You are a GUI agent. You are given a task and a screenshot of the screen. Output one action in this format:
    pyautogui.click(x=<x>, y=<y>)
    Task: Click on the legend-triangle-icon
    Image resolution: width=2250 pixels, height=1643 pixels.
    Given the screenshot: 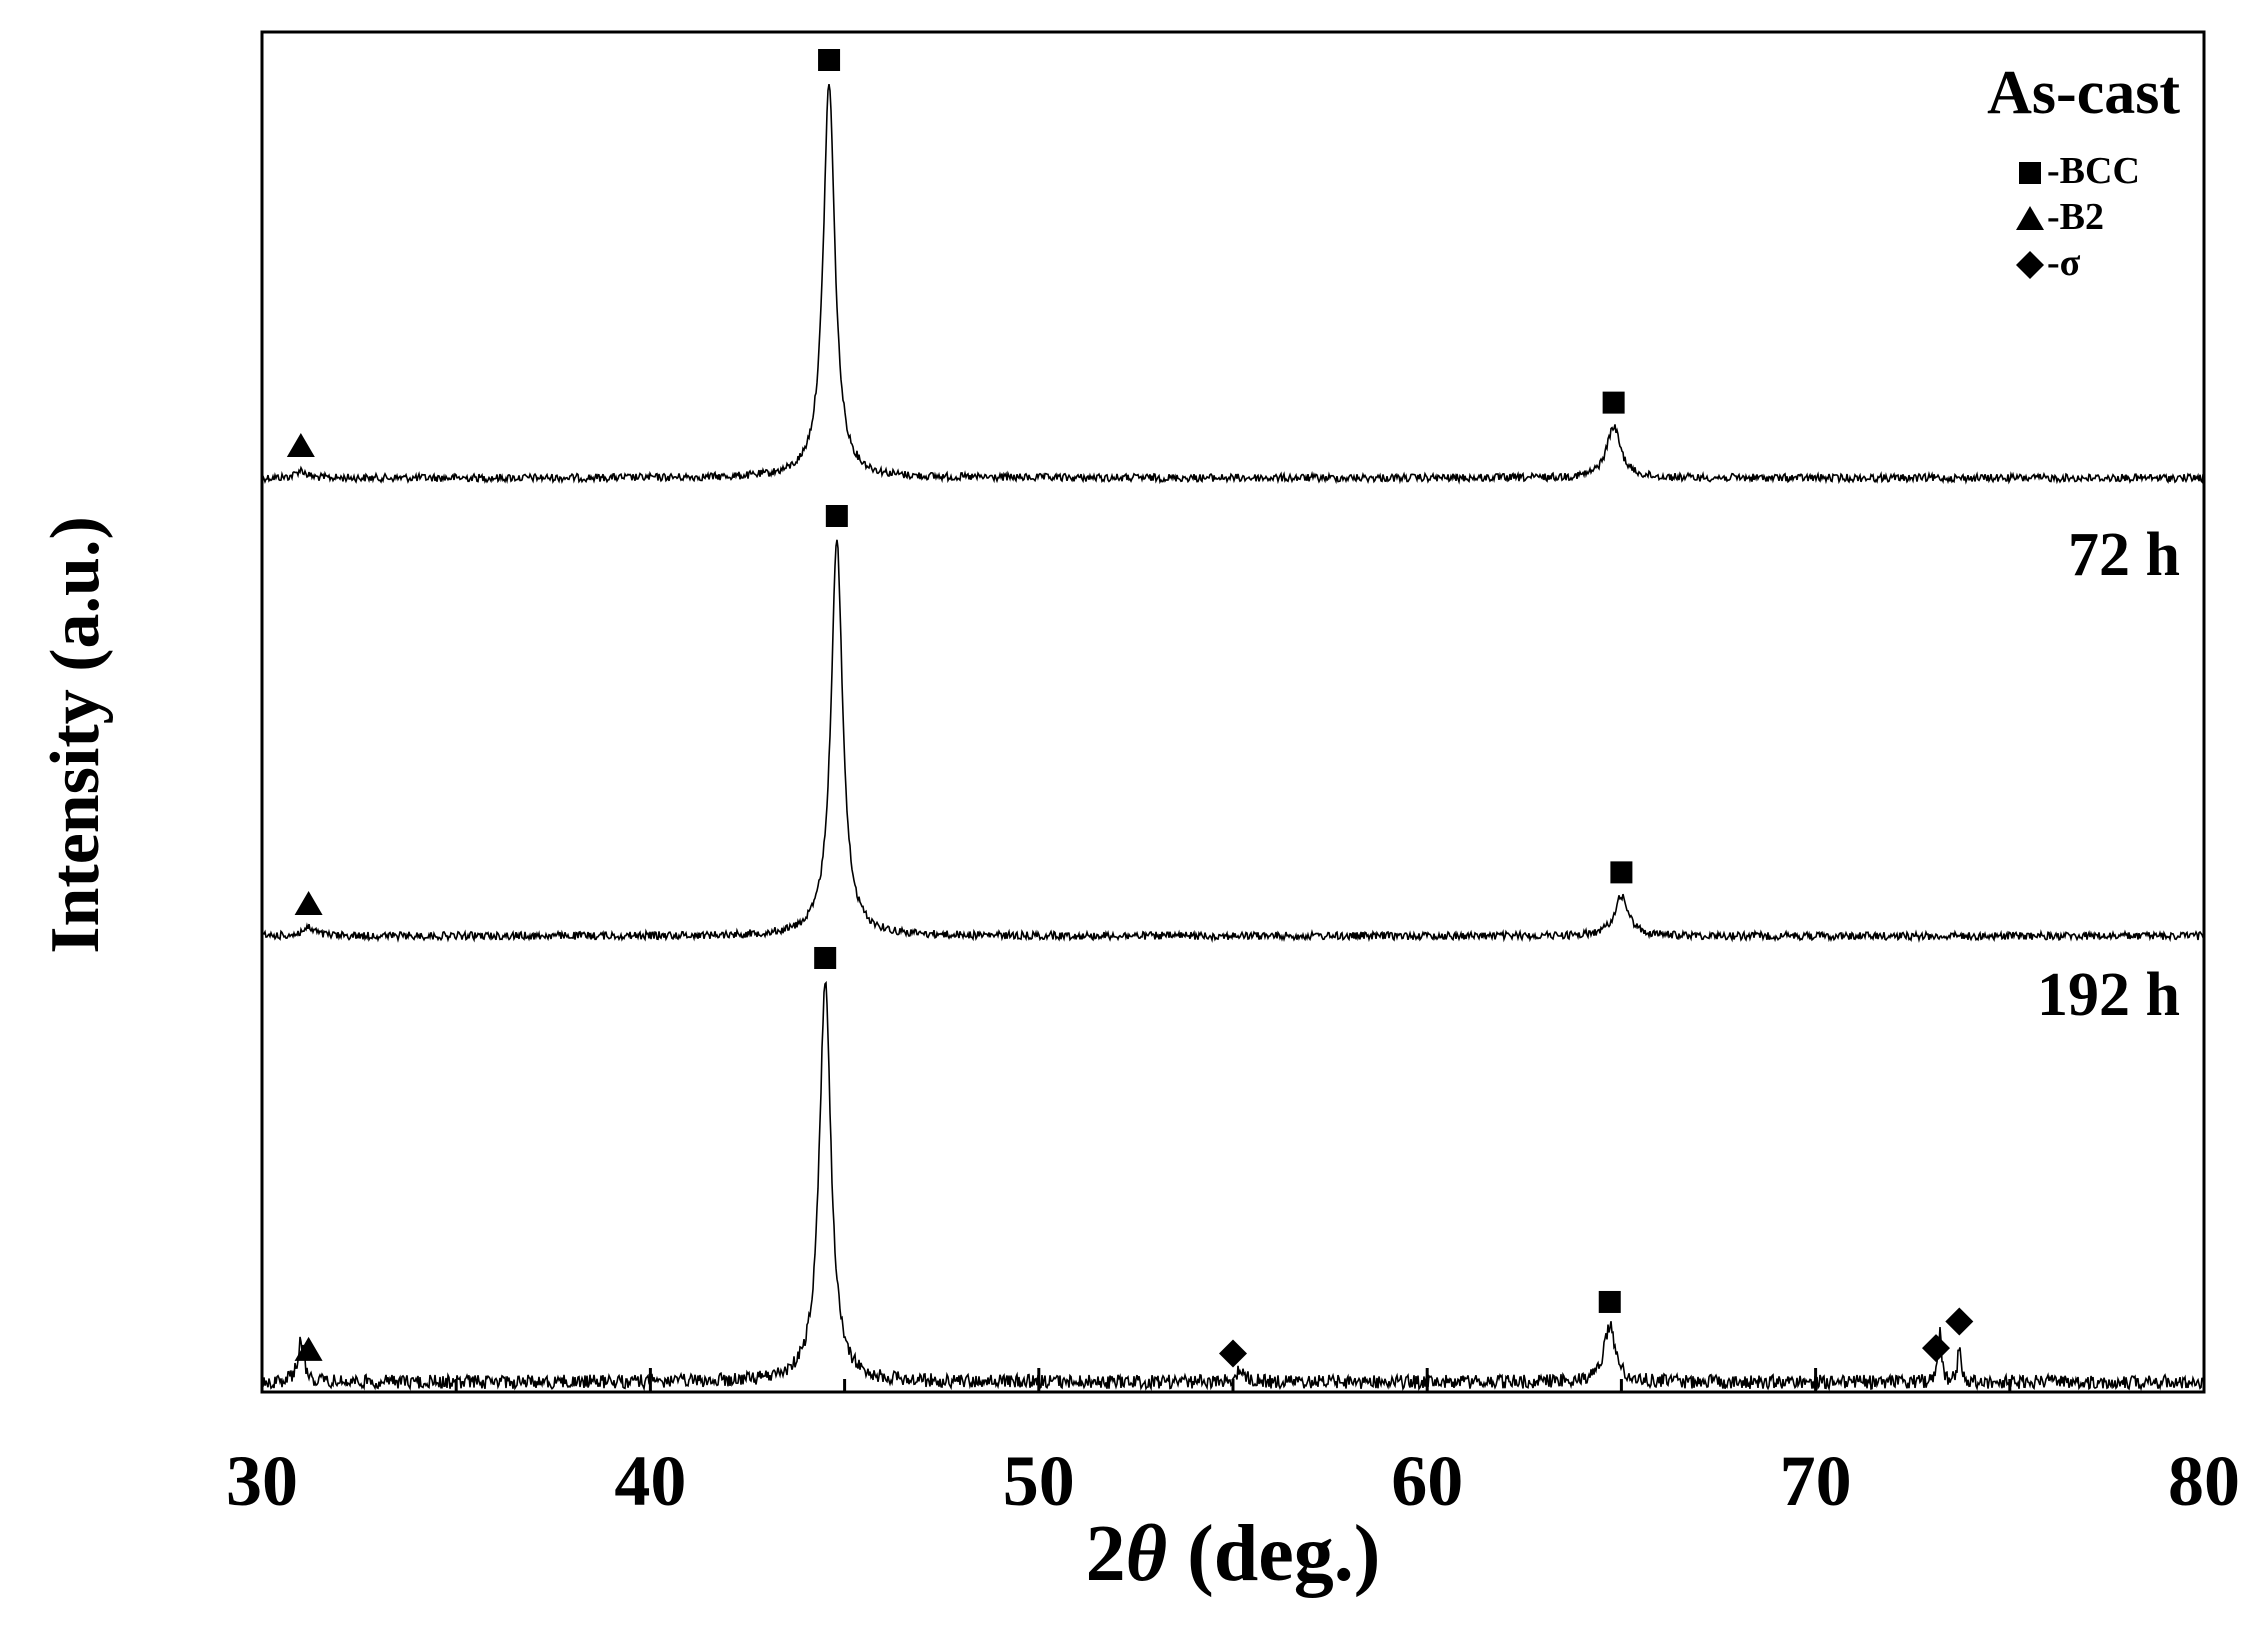 What is the action you would take?
    pyautogui.click(x=2030, y=218)
    